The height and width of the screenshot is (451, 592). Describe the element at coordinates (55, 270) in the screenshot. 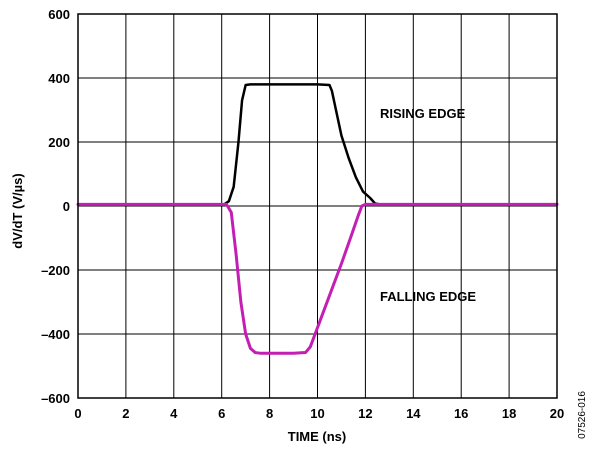

I see `y-tick-label: –200` at that location.